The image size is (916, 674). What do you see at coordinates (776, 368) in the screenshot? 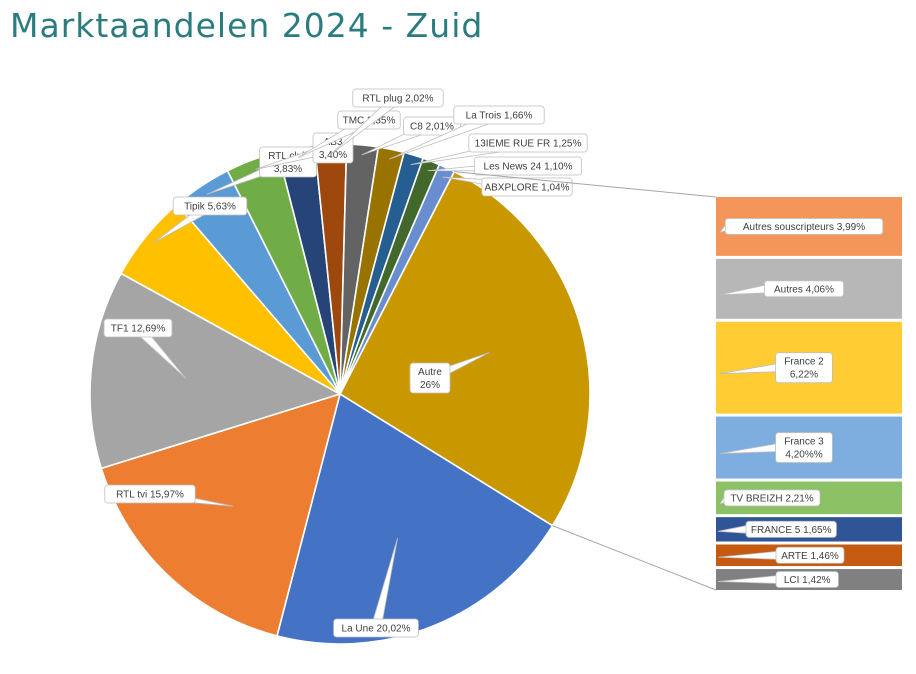
I see `bar-label-france-2: France 2 6,22%` at bounding box center [776, 368].